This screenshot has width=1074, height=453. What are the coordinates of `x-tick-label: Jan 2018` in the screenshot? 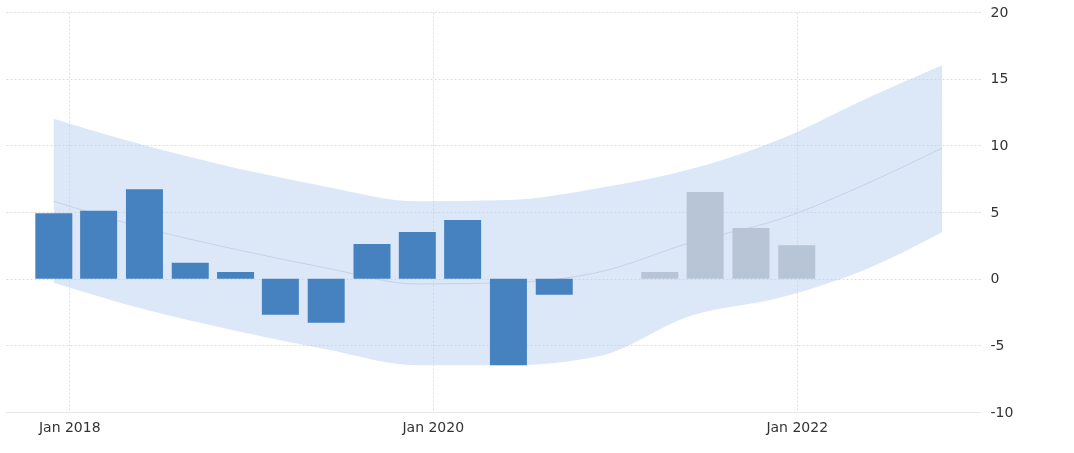 It's located at (69, 426).